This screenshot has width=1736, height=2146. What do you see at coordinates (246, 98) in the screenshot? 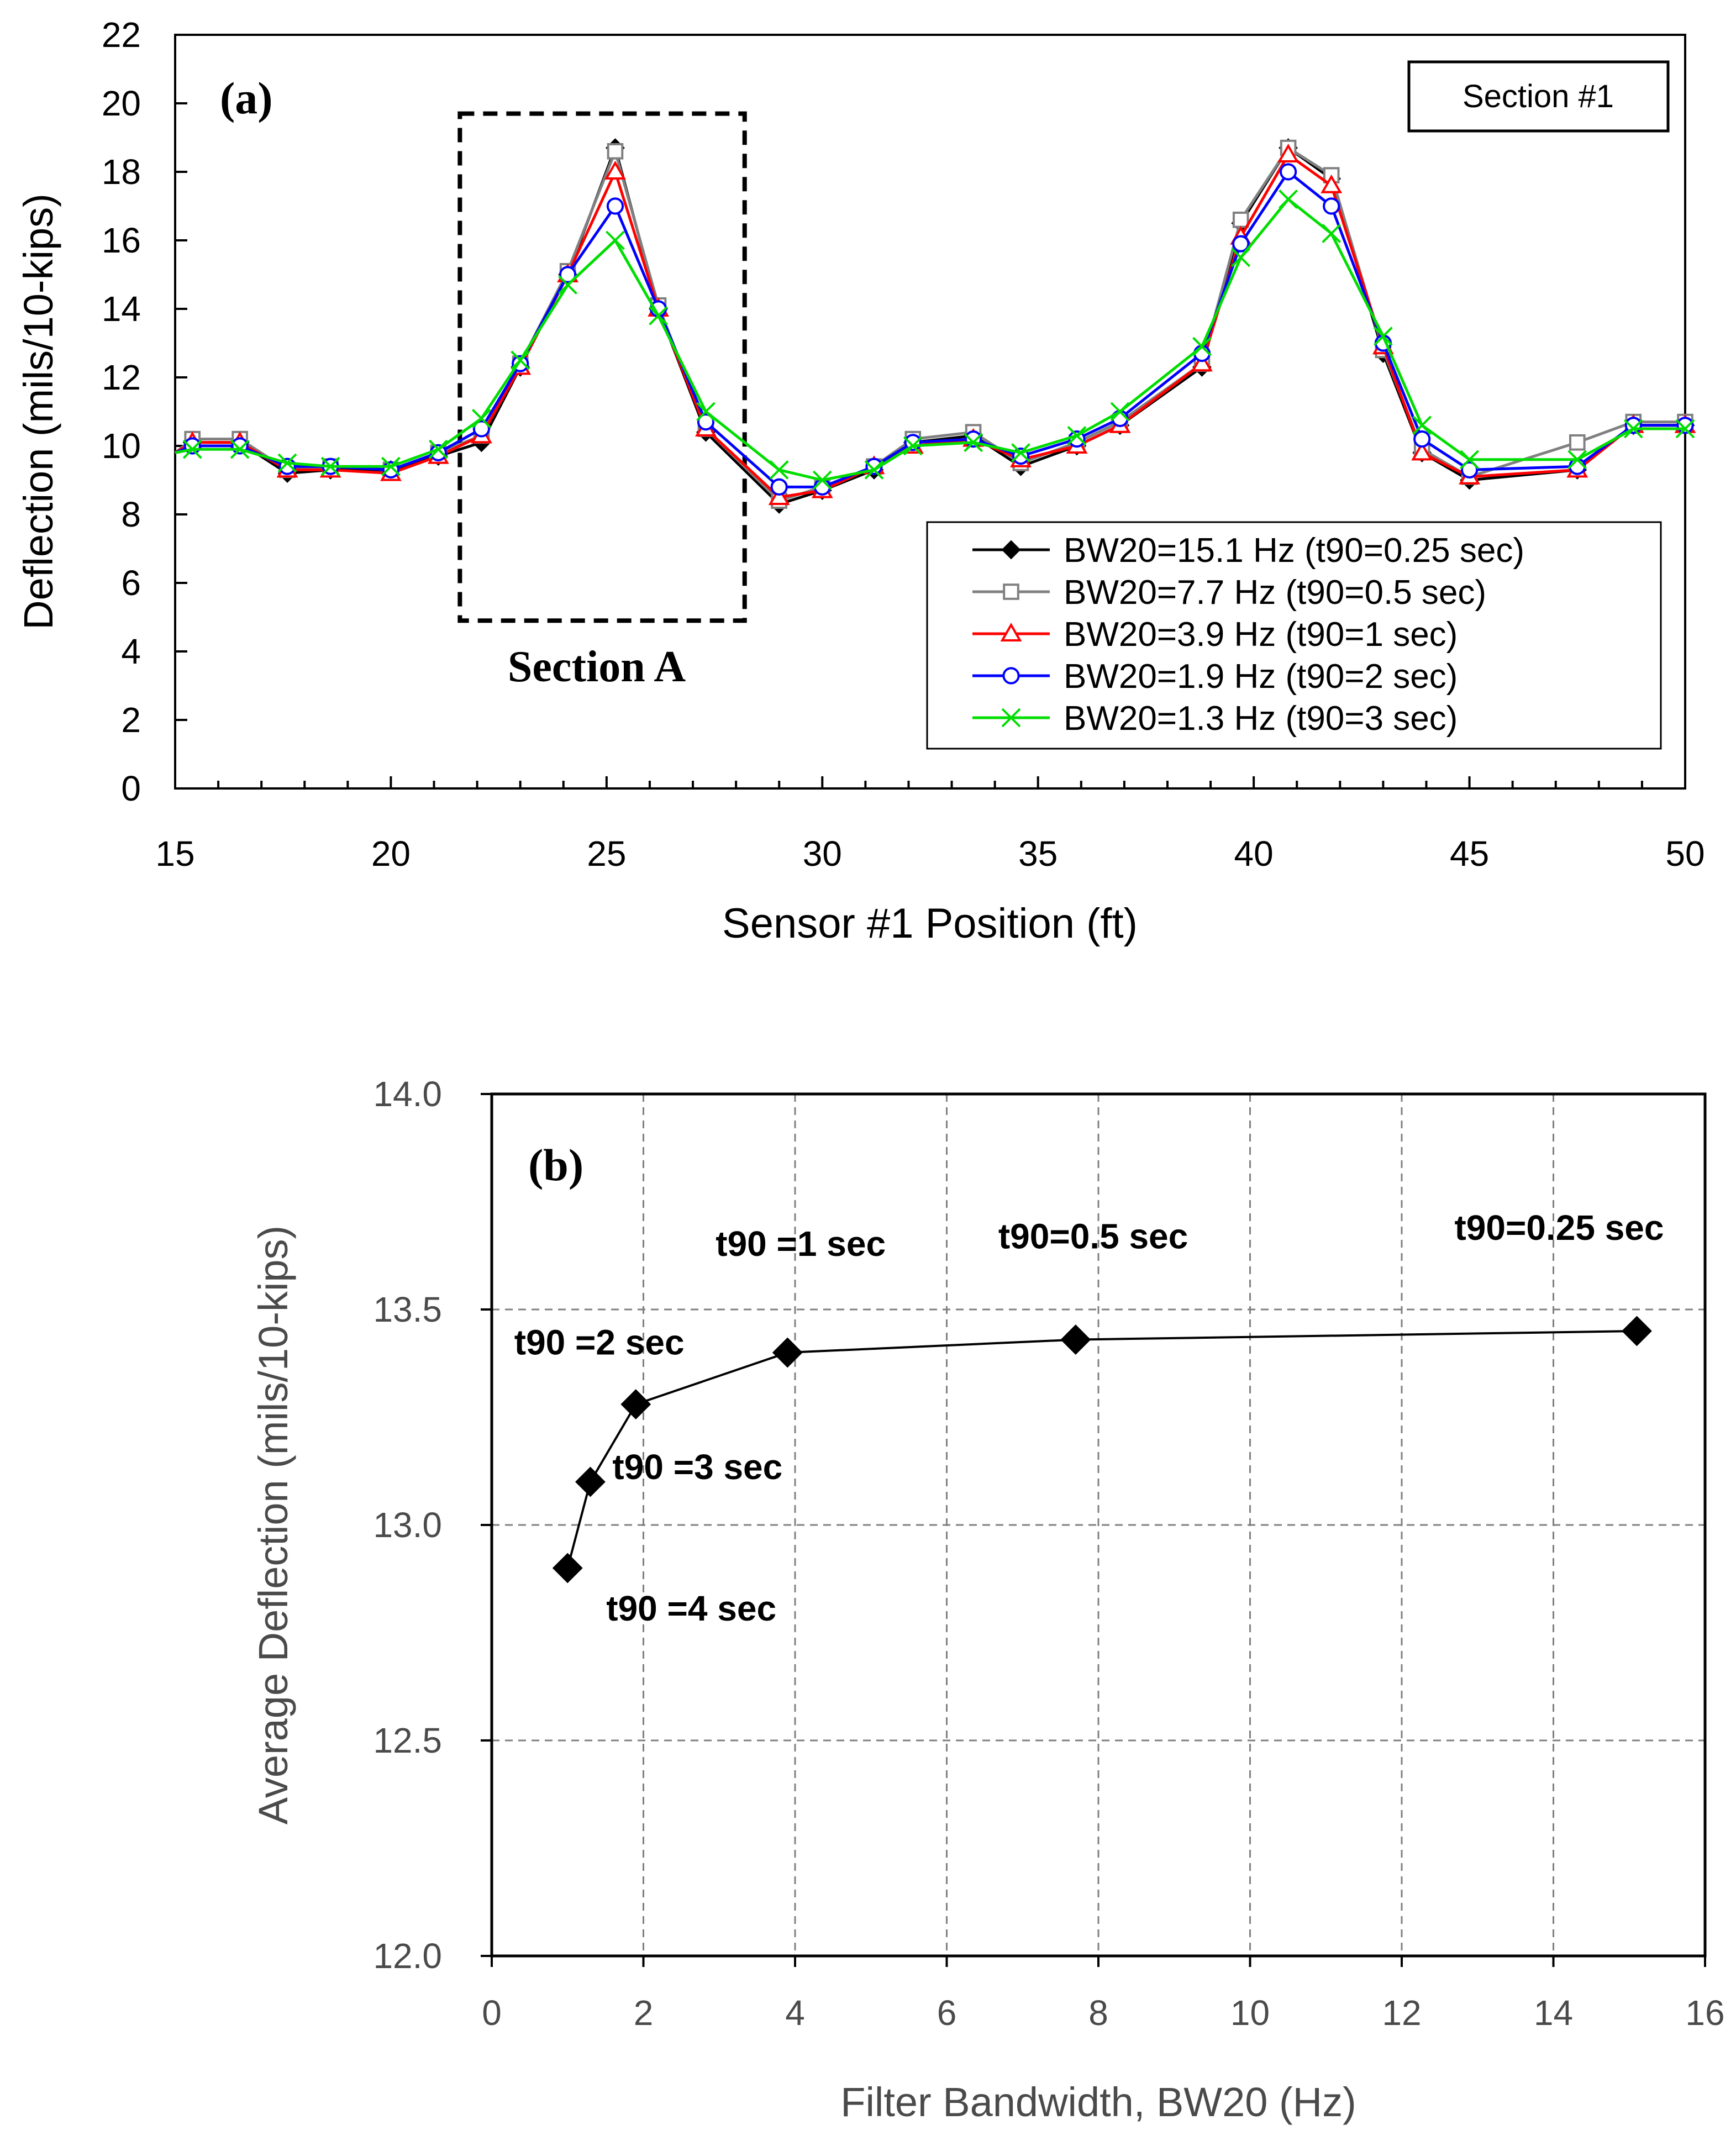
I see `chart-a-panel-label: (a)` at bounding box center [246, 98].